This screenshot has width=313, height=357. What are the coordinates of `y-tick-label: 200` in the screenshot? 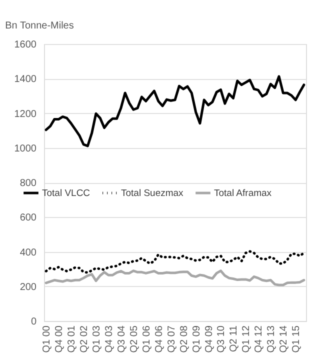 It's located at (28, 287).